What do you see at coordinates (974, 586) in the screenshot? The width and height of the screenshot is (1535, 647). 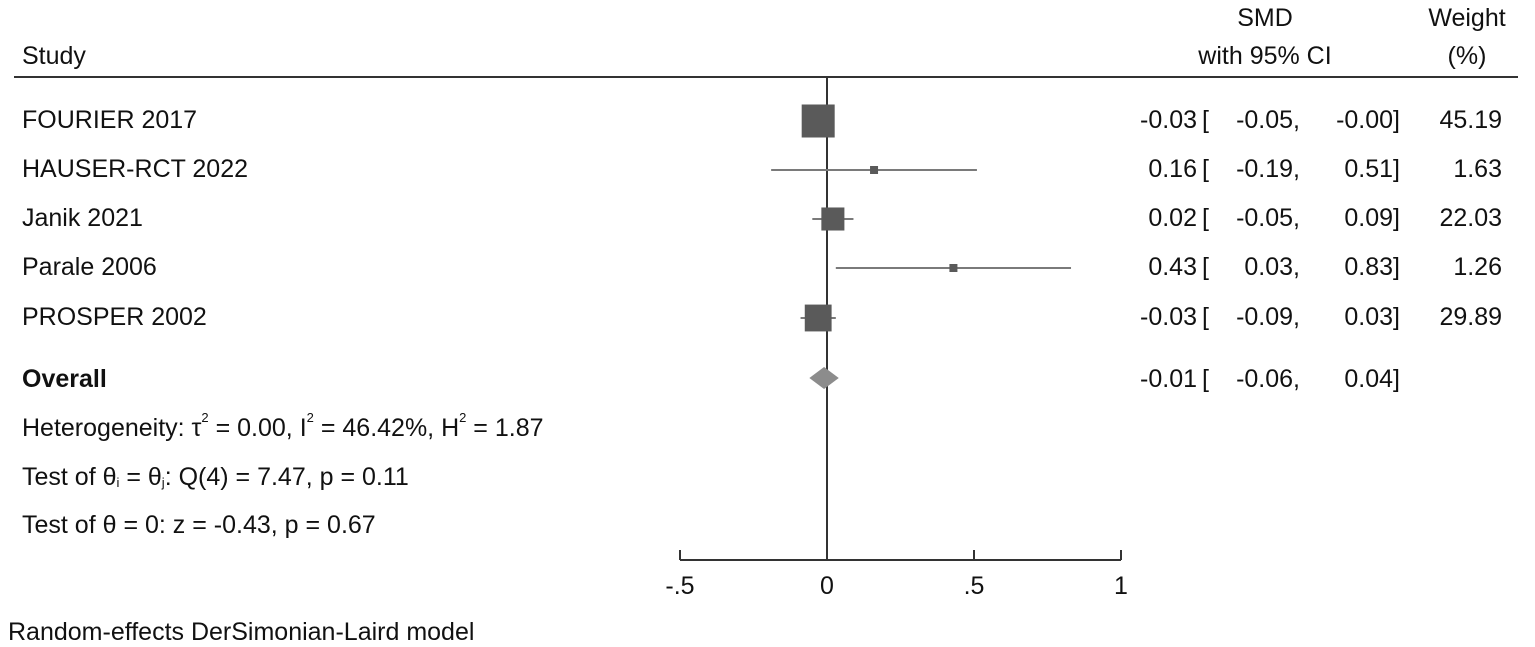 I see `x-tick-label: .5` at bounding box center [974, 586].